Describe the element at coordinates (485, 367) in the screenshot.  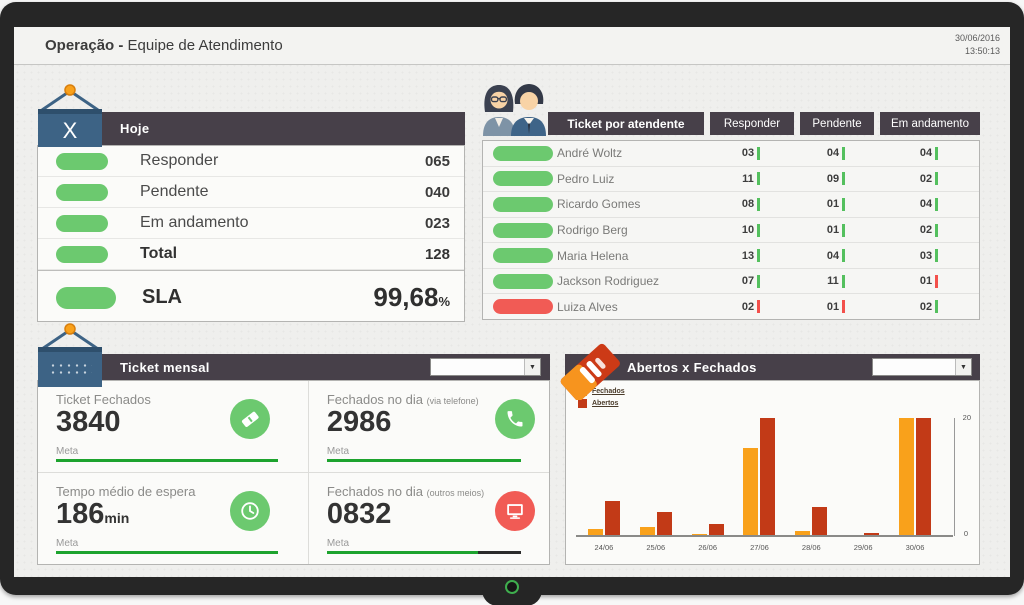
I see `ticket-mensal-period-select: ▼` at that location.